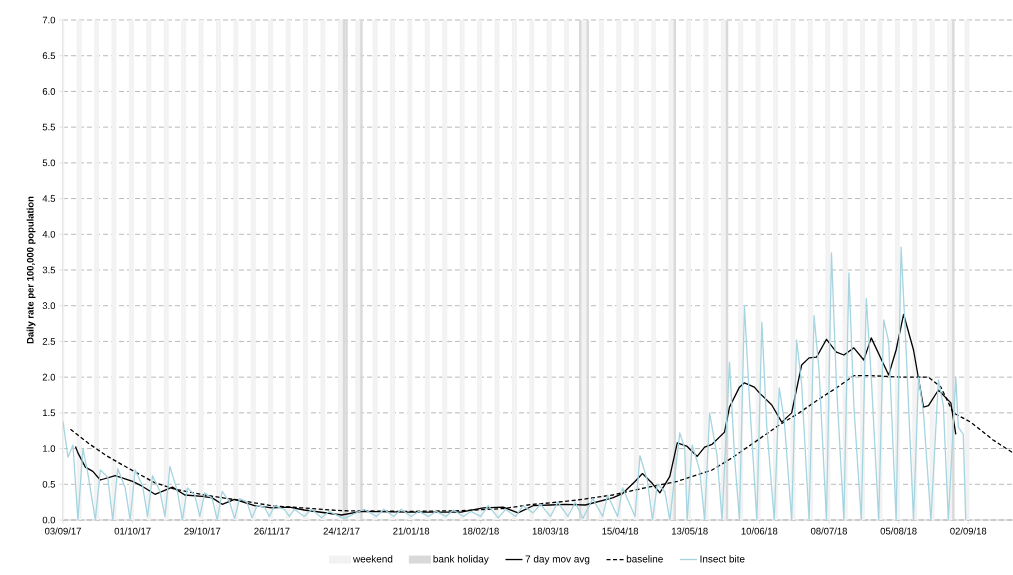  I want to click on x-tick-label: 08/07/18, so click(828, 531).